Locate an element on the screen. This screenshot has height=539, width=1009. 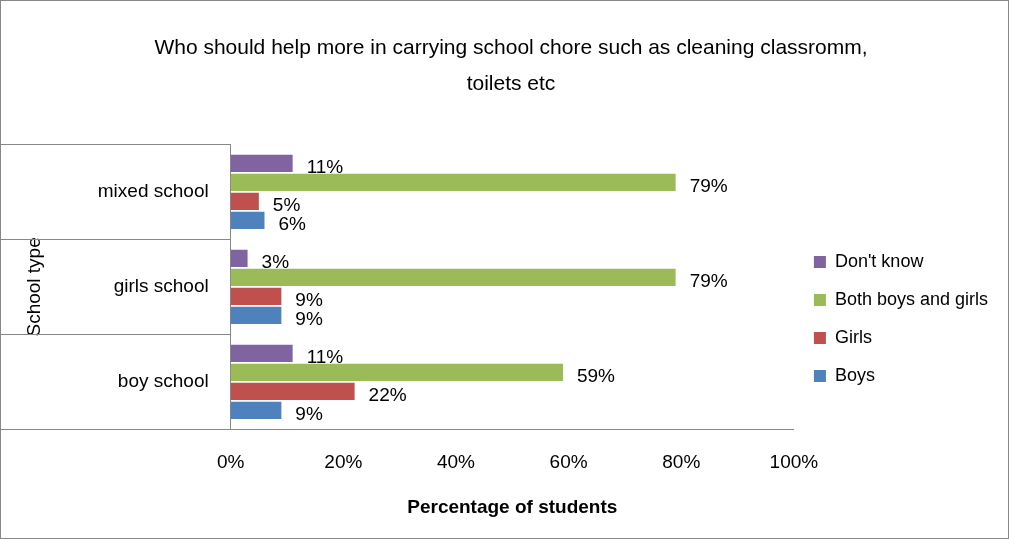
x-tick-label: 60% is located at coordinates (568, 462).